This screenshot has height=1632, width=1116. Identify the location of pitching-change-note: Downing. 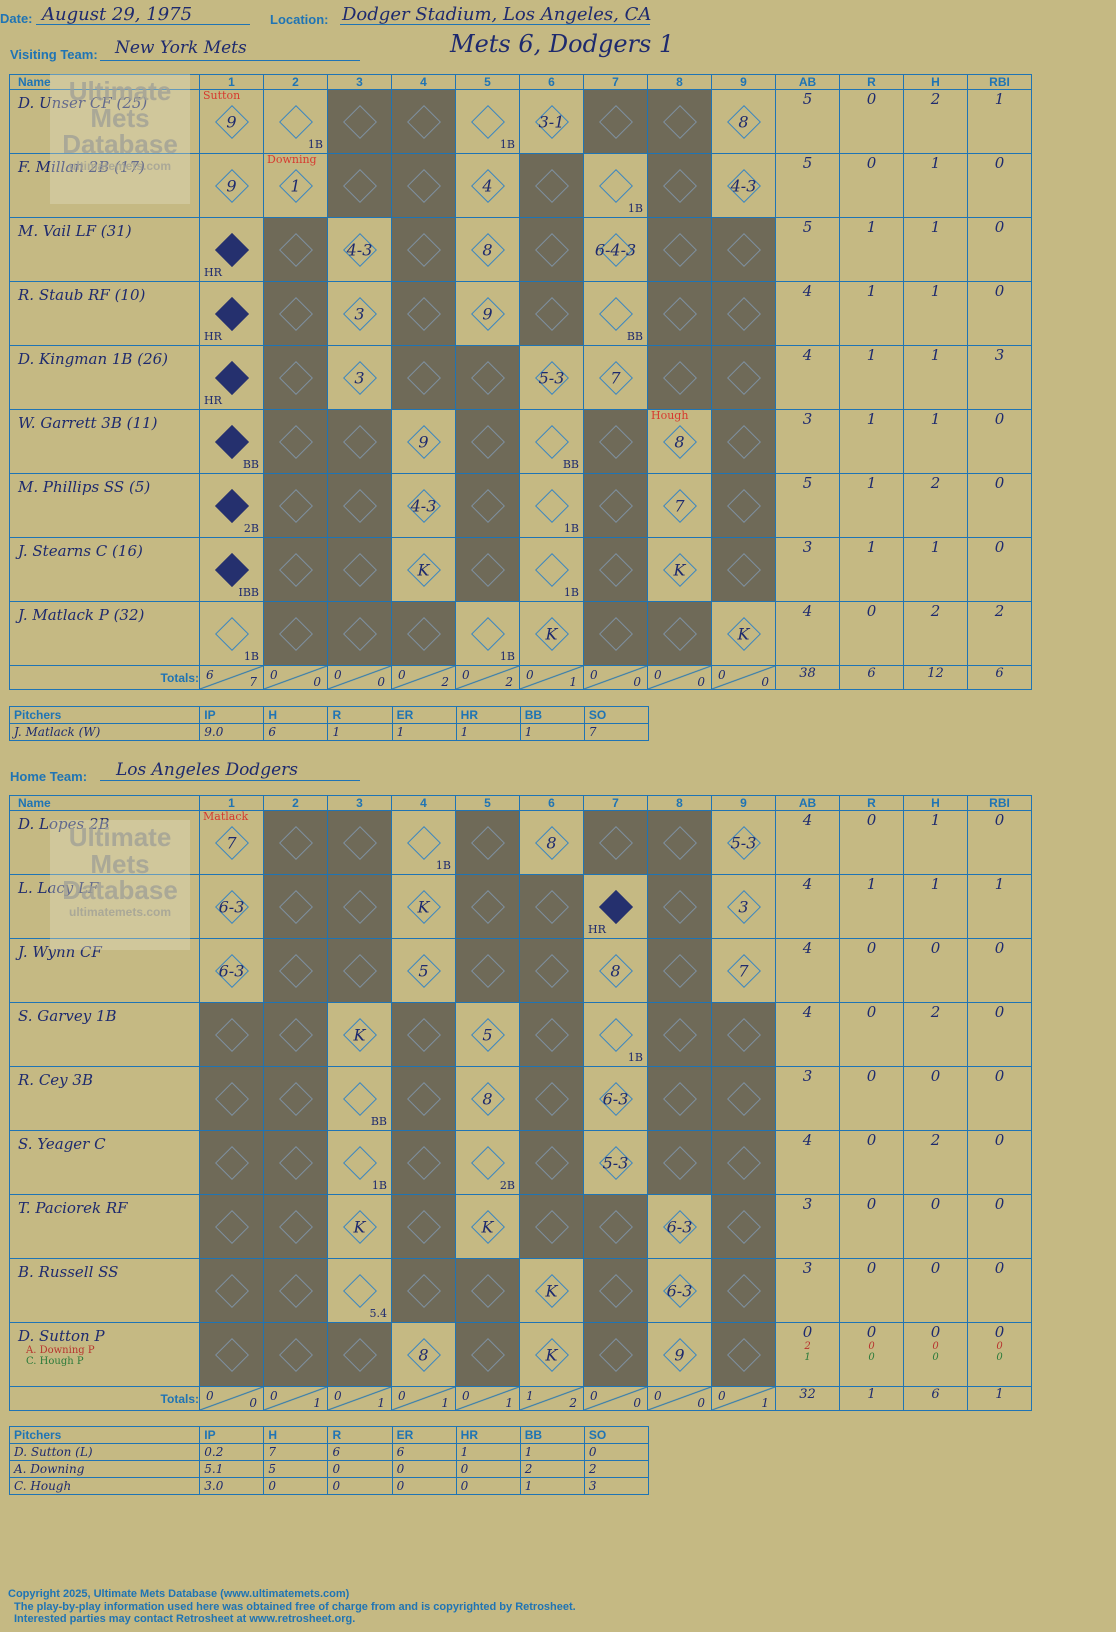
(292, 159).